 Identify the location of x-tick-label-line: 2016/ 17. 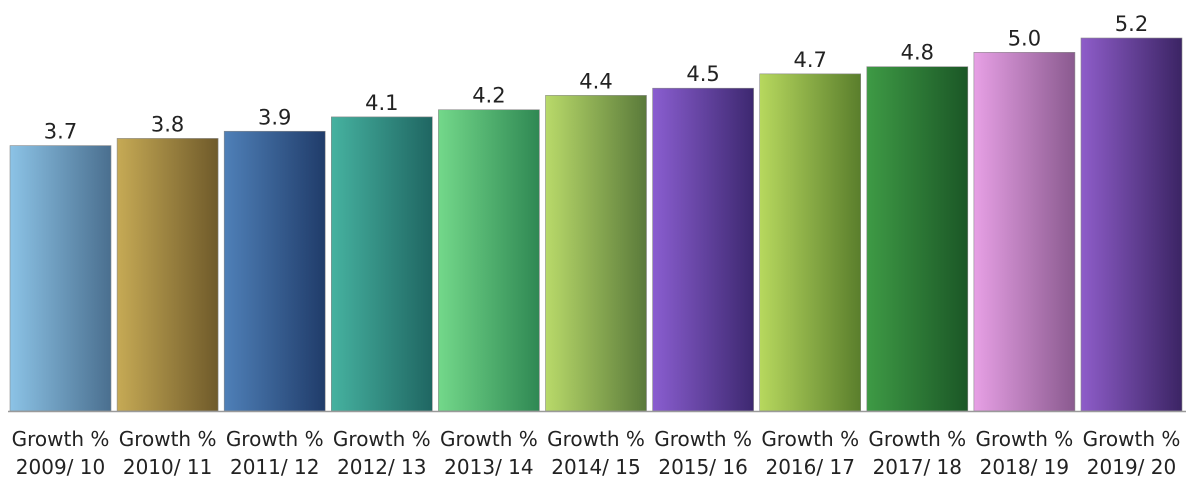
(809, 467).